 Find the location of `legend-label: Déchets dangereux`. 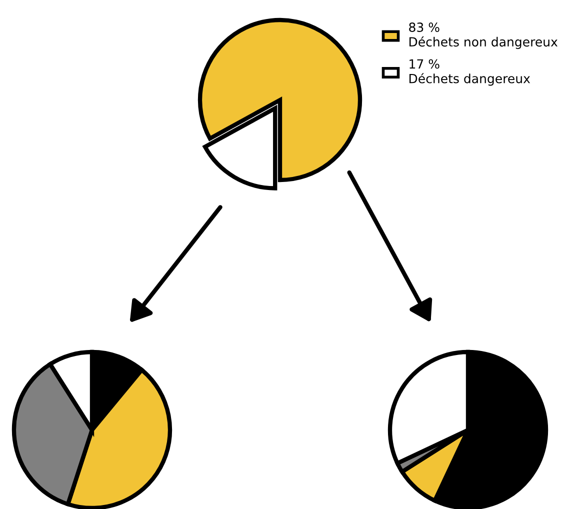

legend-label: Déchets dangereux is located at coordinates (469, 79).